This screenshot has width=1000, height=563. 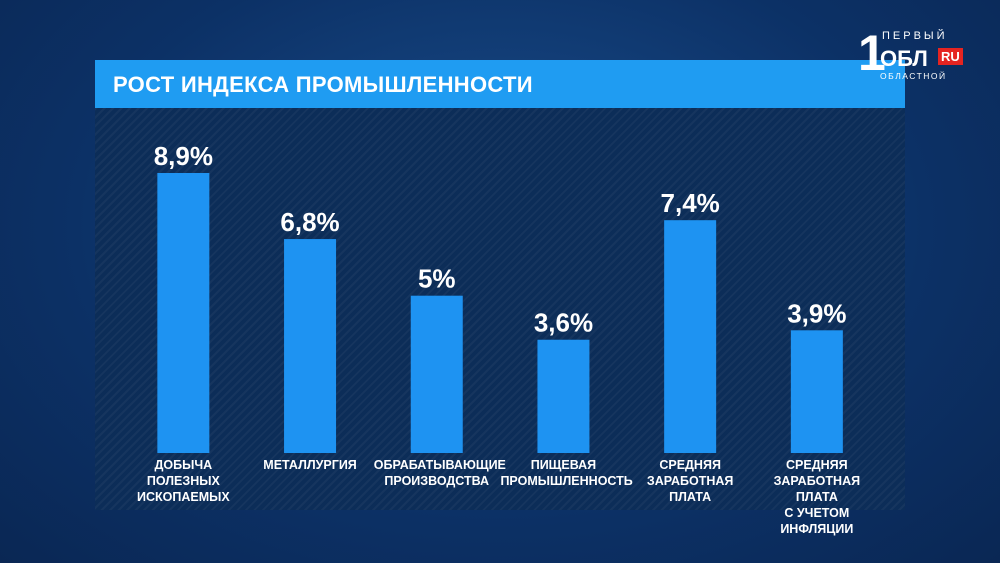 I want to click on chart-title: РОСТ ИНДЕКСА ПРОМЫШЛЕННОСТИ, so click(x=323, y=84).